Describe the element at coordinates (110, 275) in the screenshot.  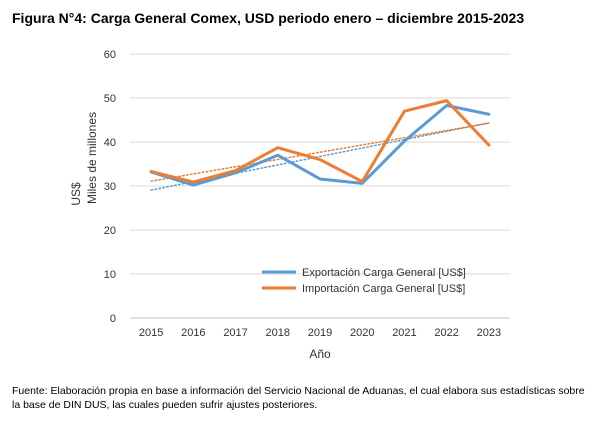
I see `y-tick-label: 10` at that location.